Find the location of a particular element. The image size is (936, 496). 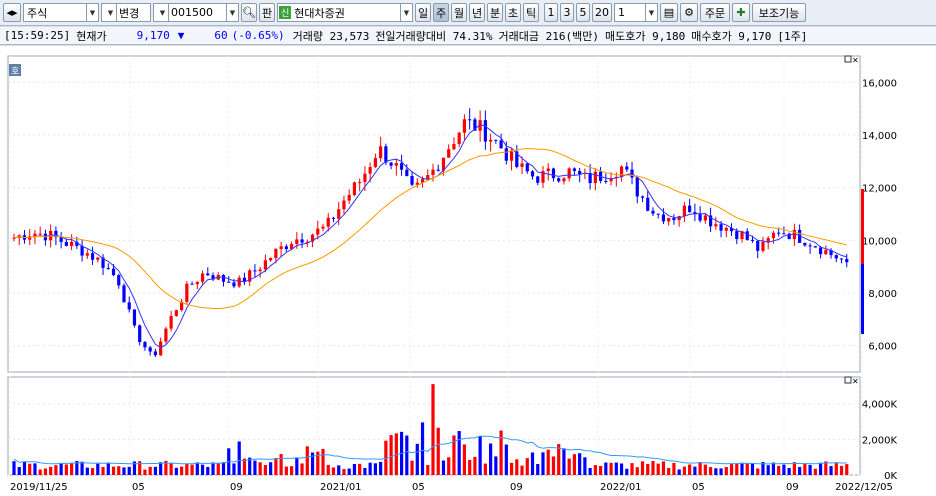

period-second-button: 초 is located at coordinates (513, 12).